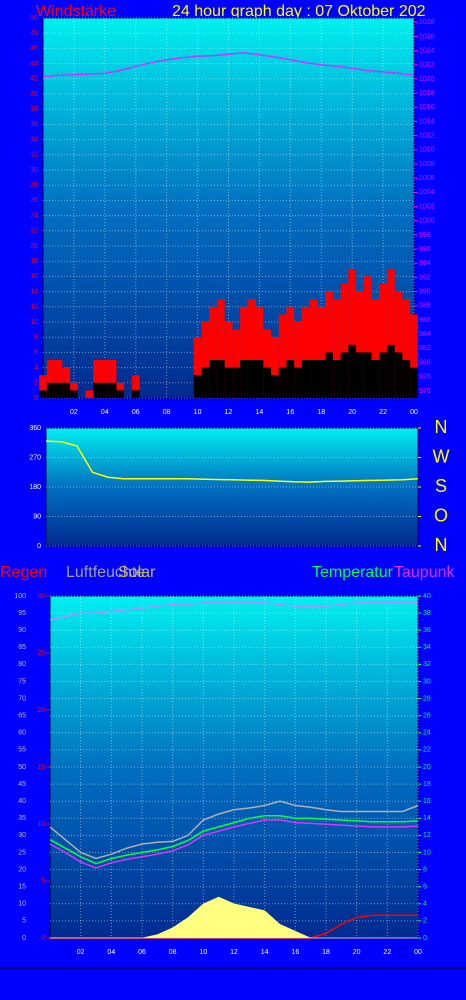 Image resolution: width=466 pixels, height=1000 pixels. What do you see at coordinates (427, 121) in the screenshot?
I see `y2-tick-label: 1014` at bounding box center [427, 121].